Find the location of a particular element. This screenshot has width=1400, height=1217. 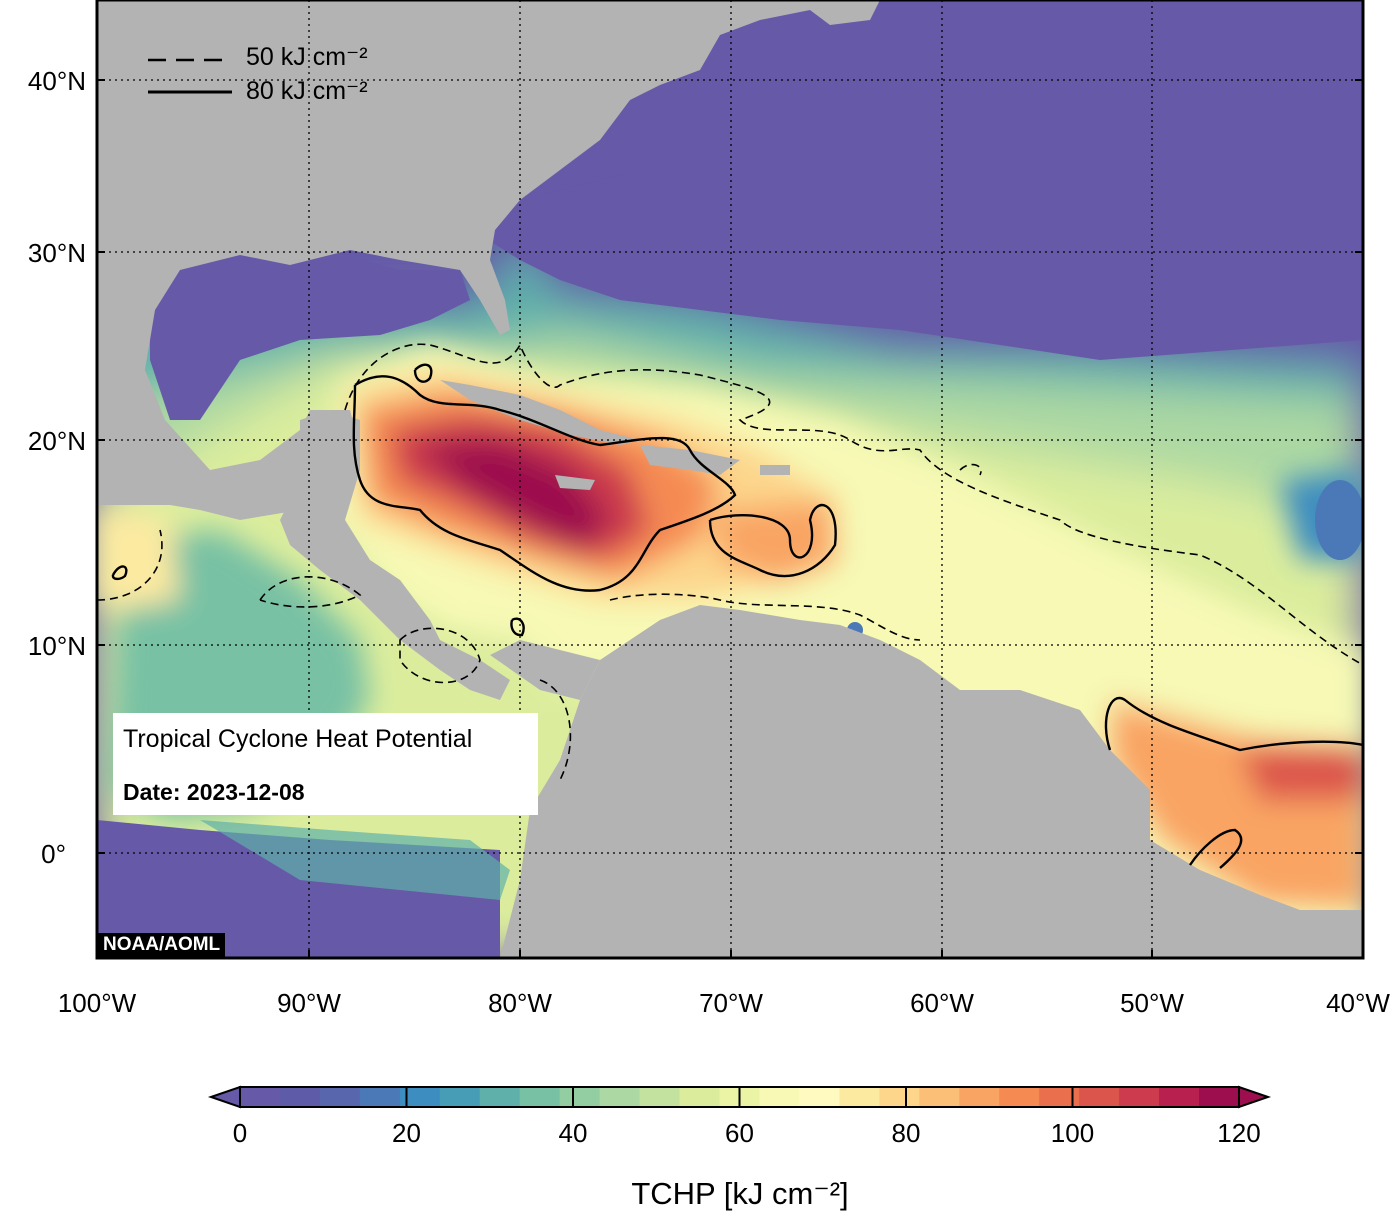

lon-label-90w: 90°W is located at coordinates (309, 1003).